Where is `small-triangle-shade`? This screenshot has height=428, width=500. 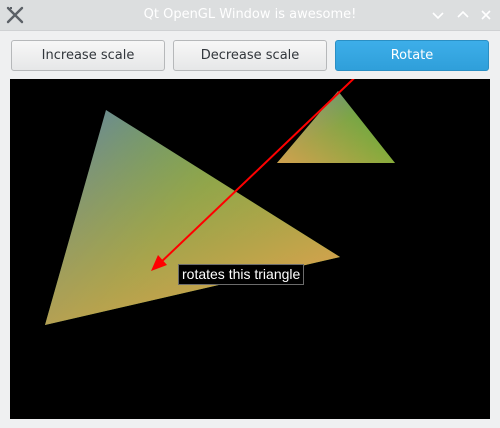 small-triangle-shade is located at coordinates (336, 127).